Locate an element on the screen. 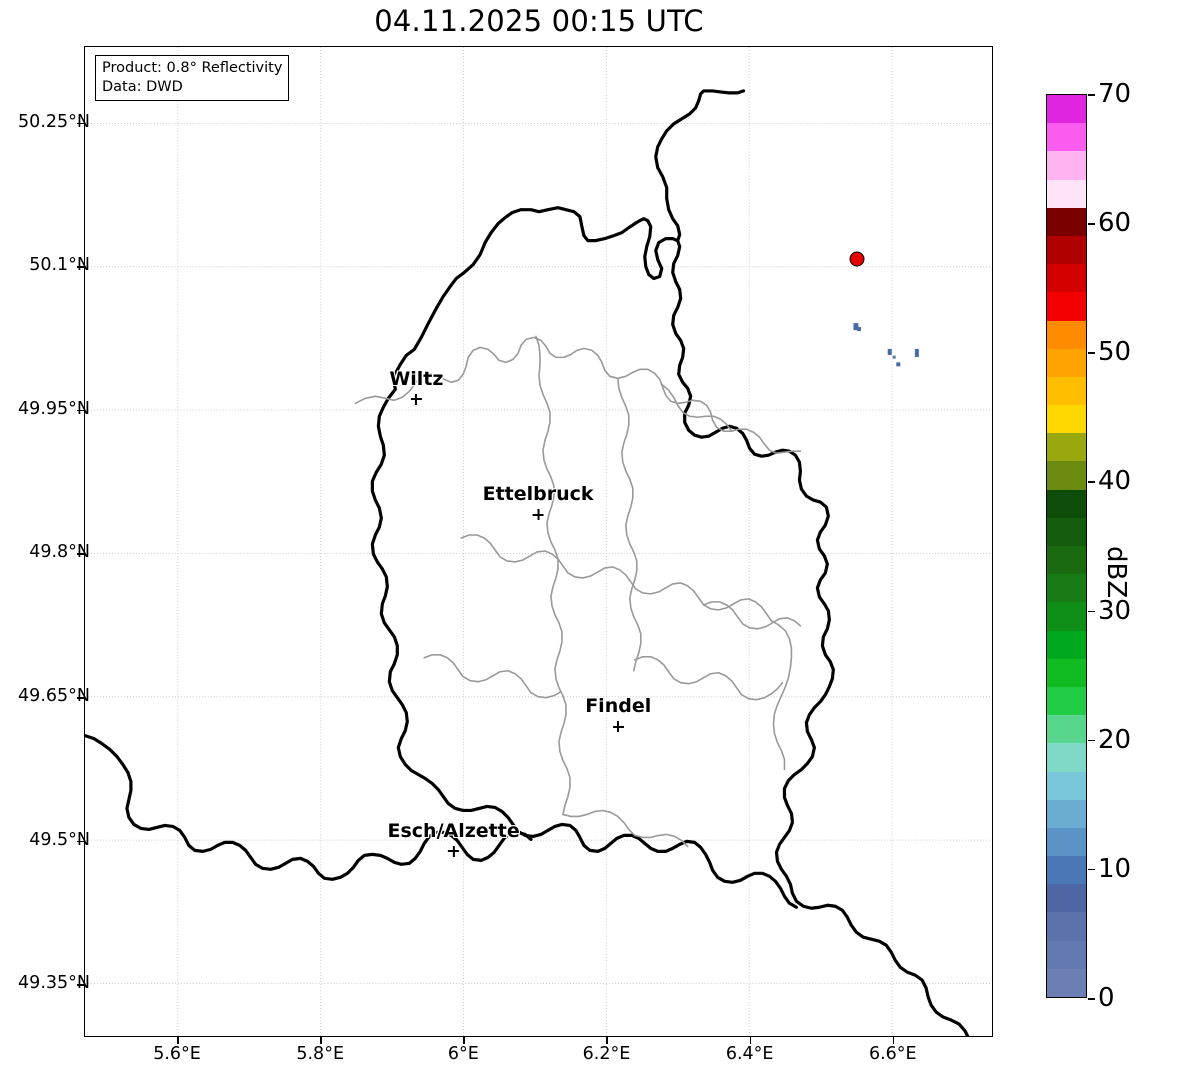 This screenshot has width=1184, height=1081. city-esch-alzette: Esch/Alzette is located at coordinates (453, 839).